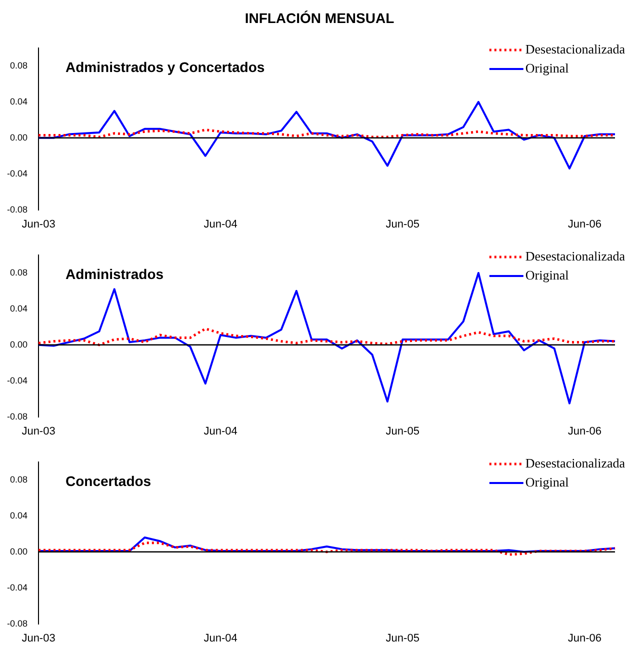 Image resolution: width=639 pixels, height=654 pixels. I want to click on text: Administrados, so click(115, 274).